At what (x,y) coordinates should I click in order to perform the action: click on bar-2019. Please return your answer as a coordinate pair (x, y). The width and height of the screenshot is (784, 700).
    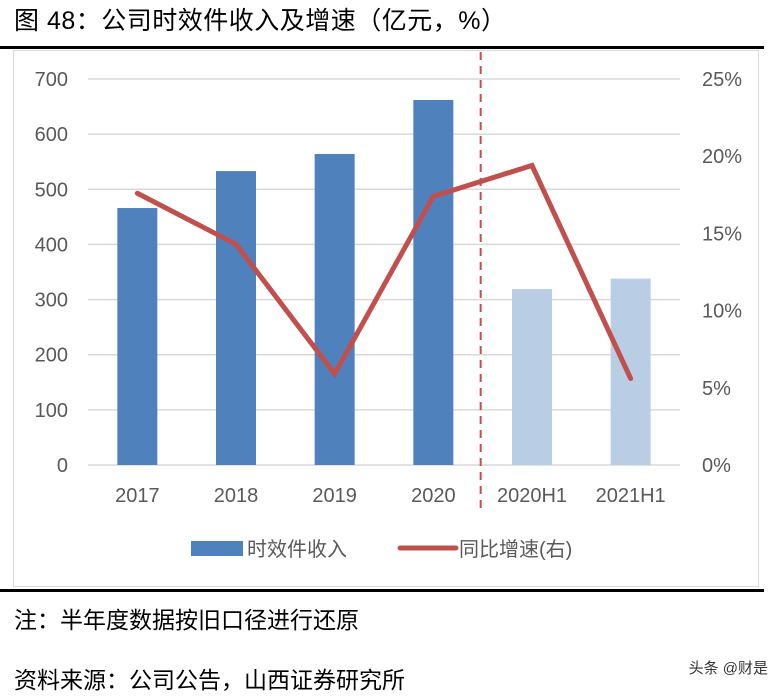
    Looking at the image, I should click on (334, 309).